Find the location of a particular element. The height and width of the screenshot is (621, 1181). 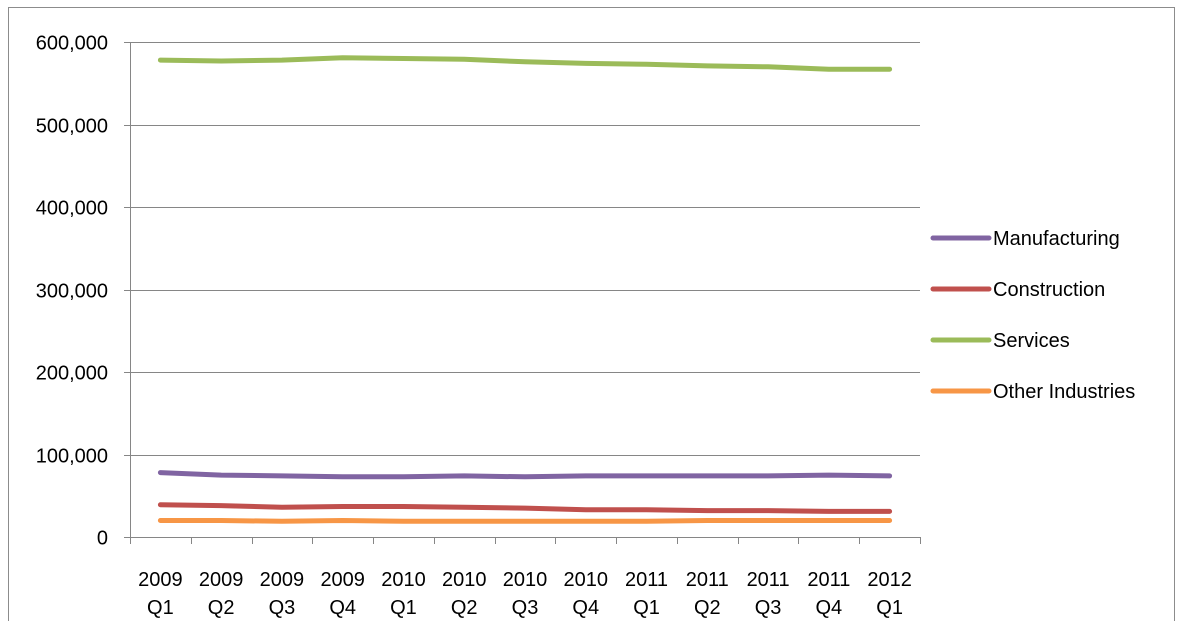

y-tick-label: 300,000 is located at coordinates (72, 292).